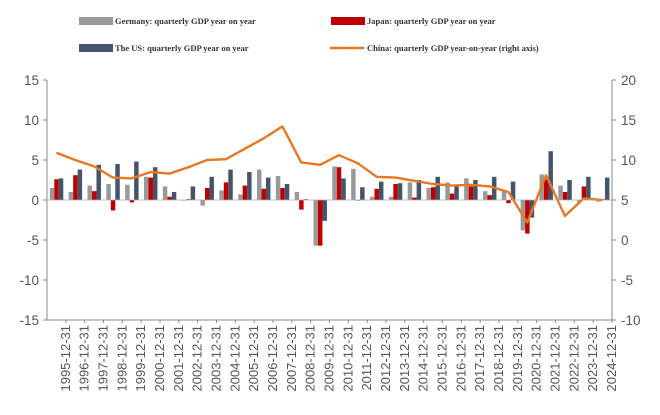 This screenshot has width=660, height=415. Describe the element at coordinates (140, 358) in the screenshot. I see `x-tick-label: 1999-12-31` at that location.